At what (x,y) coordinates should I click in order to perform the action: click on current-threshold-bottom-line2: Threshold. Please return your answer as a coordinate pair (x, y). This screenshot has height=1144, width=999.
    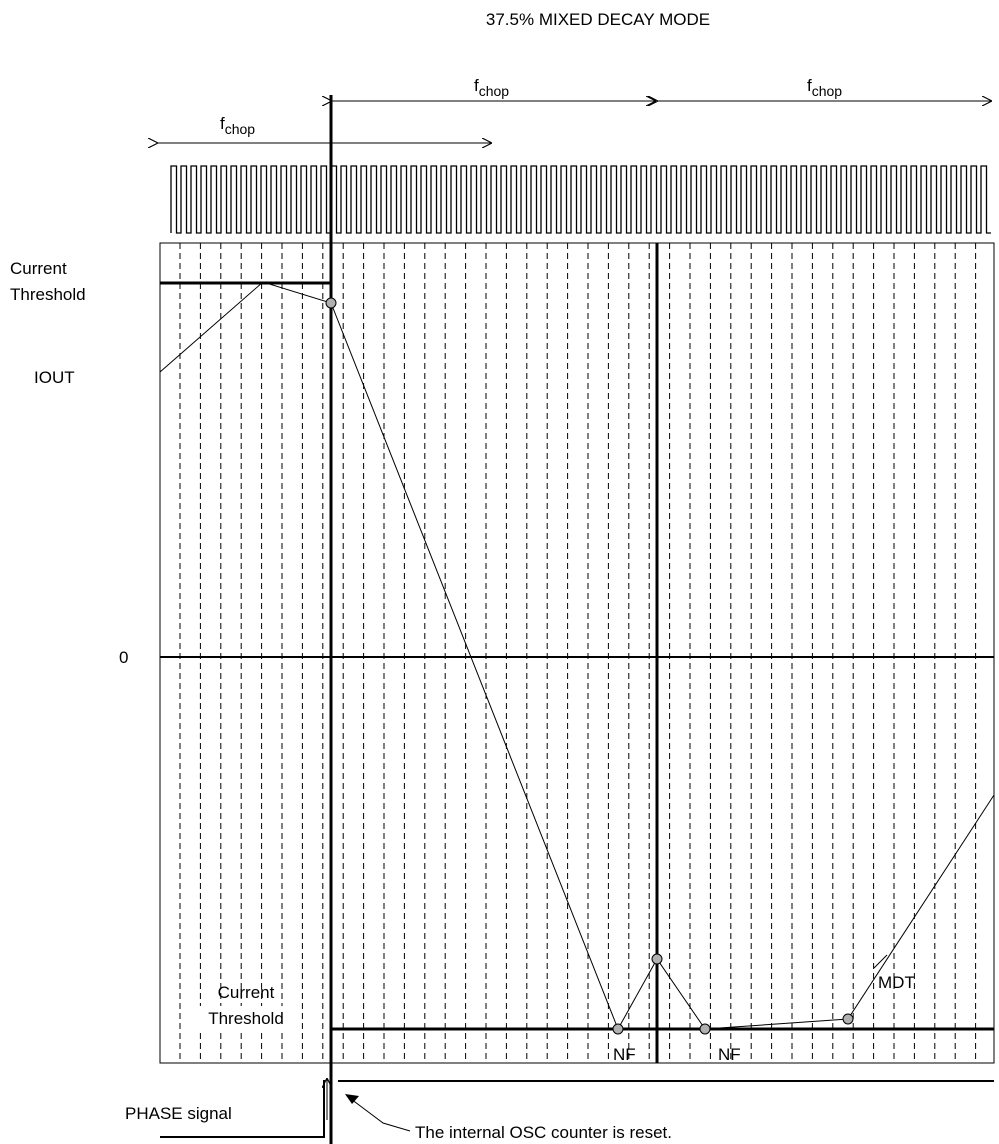
    Looking at the image, I should click on (246, 1018).